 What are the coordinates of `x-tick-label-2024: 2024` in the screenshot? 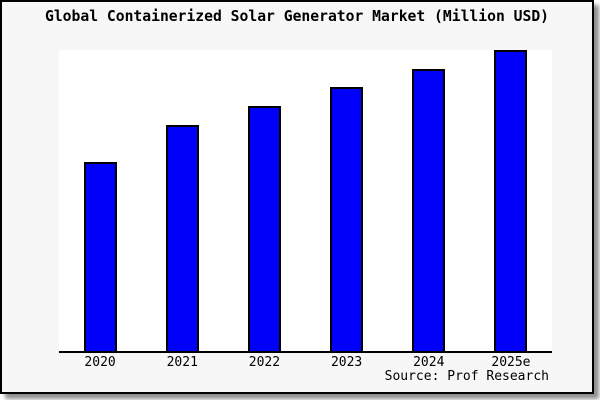 It's located at (429, 362).